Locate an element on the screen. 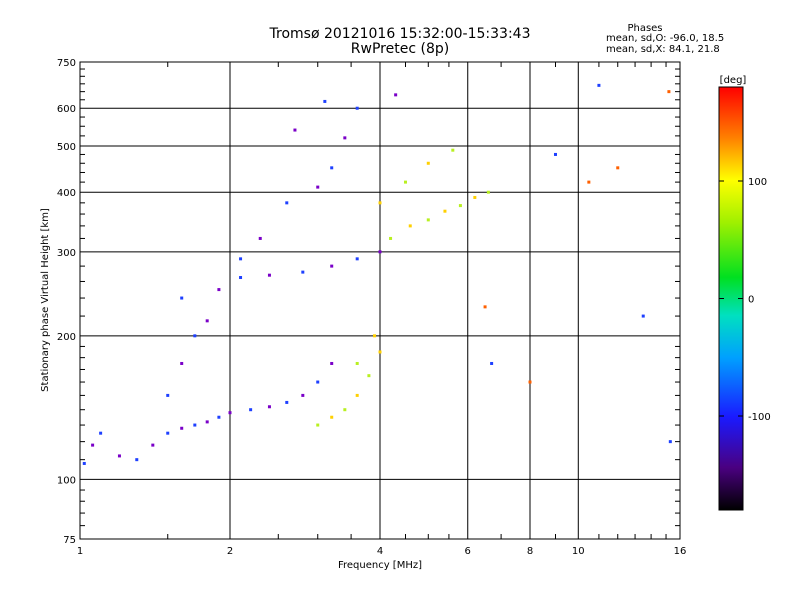 Image resolution: width=800 pixels, height=600 pixels. y-tick-label: 500 is located at coordinates (66, 147).